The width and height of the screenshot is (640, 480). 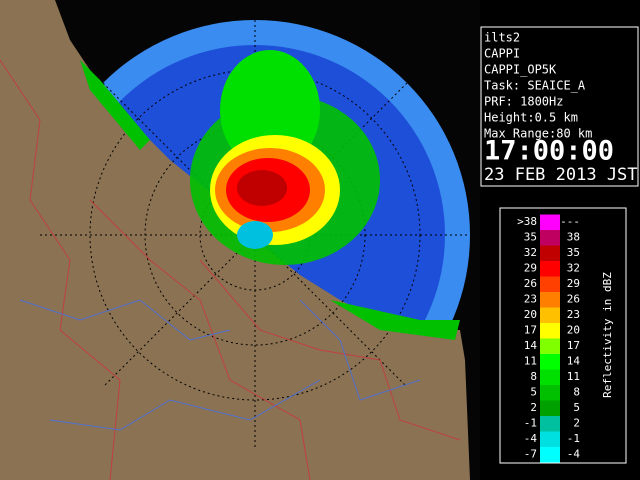 I want to click on legend-low: 29, so click(x=530, y=268).